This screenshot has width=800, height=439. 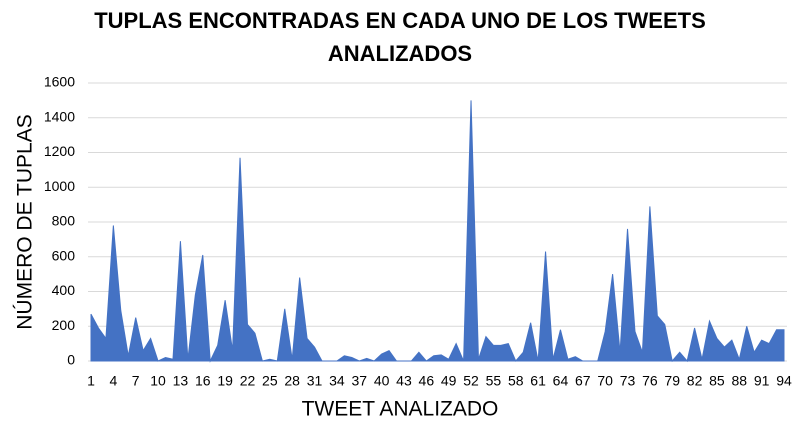 What do you see at coordinates (64, 255) in the screenshot?
I see `y-tick-label: 600` at bounding box center [64, 255].